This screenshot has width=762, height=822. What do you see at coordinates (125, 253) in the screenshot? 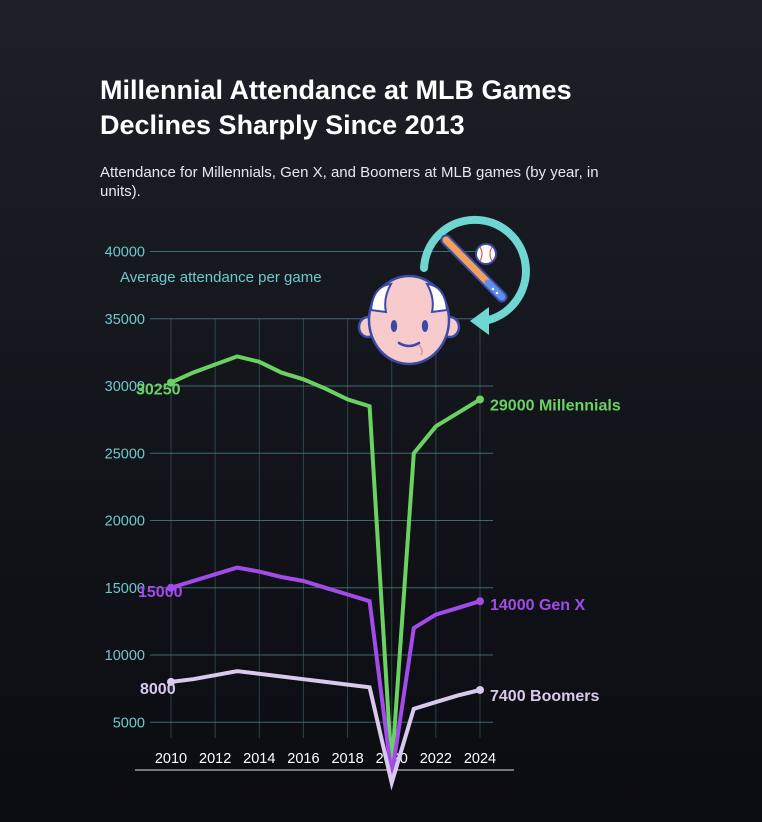
I see `y-tick-label: 40000` at bounding box center [125, 253].